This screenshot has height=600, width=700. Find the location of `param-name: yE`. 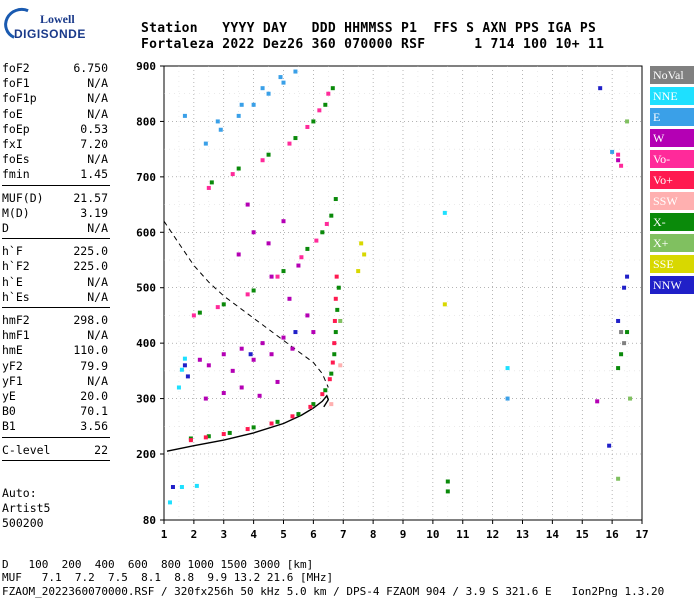

param-name: yE is located at coordinates (9, 396).